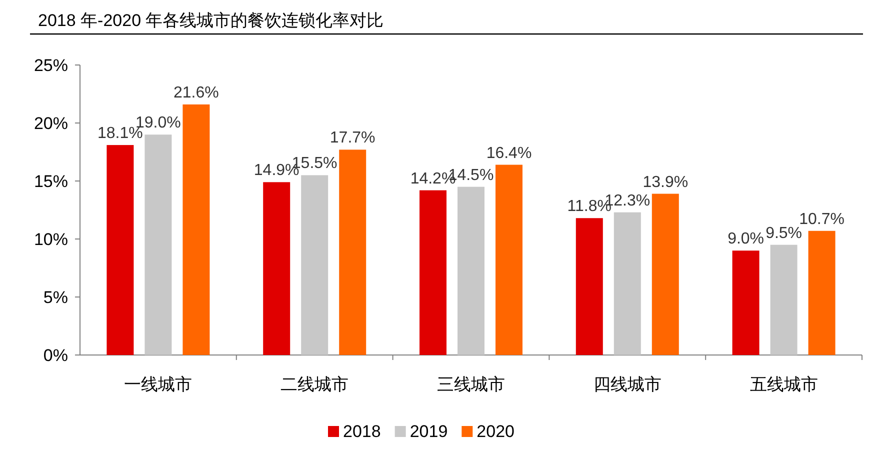 The image size is (869, 463). I want to click on y-tick-label: 5%, so click(55, 297).